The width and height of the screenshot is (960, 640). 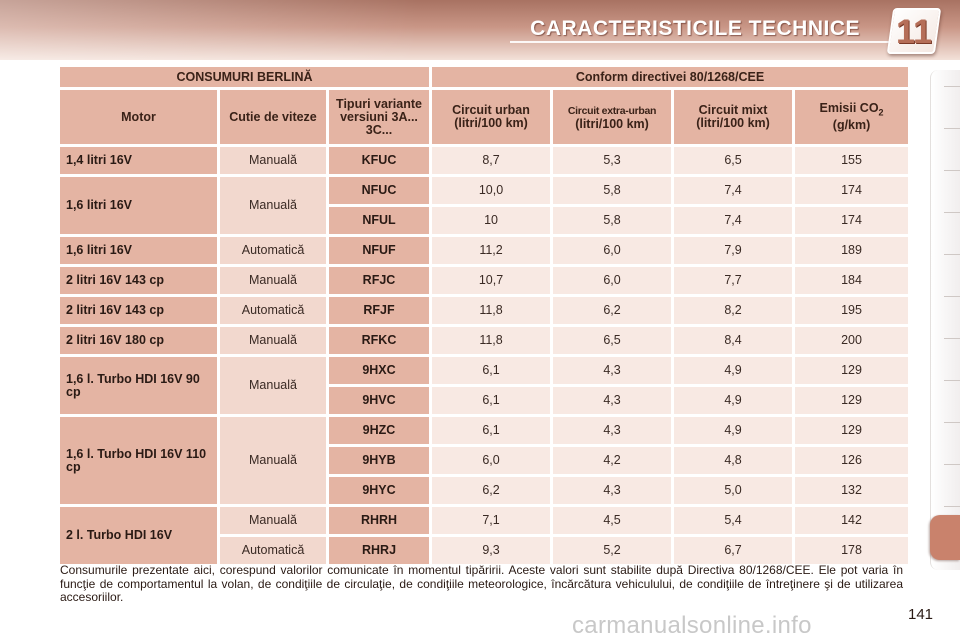 I want to click on variant-code-cell: 9HYB, so click(x=379, y=460).